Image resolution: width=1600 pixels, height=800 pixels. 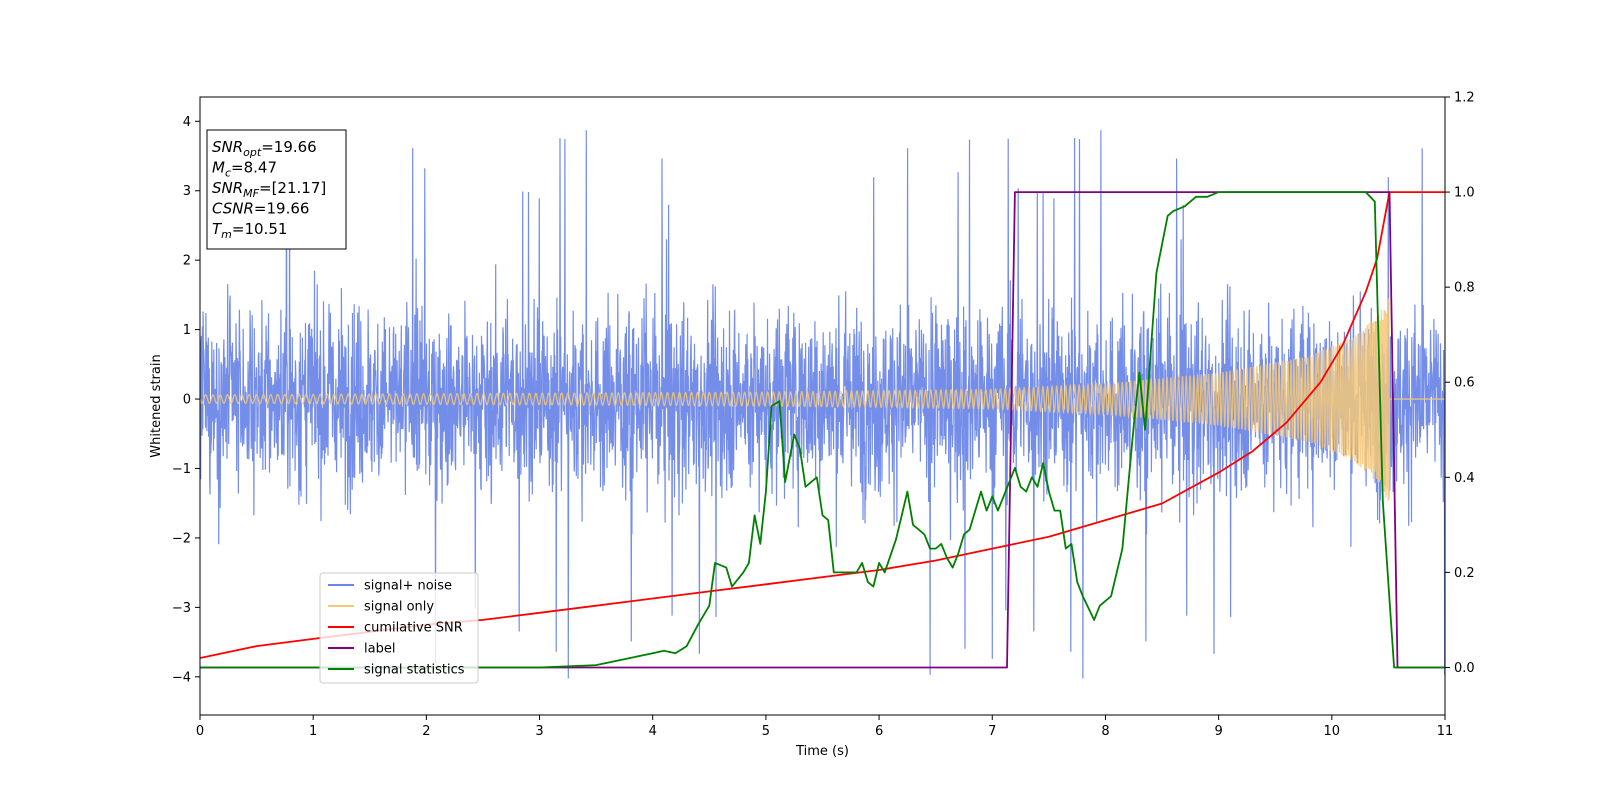 What do you see at coordinates (824, 727) in the screenshot?
I see `x-axis: 0 1 2 3 4 5 6 7 8 9 10 11` at bounding box center [824, 727].